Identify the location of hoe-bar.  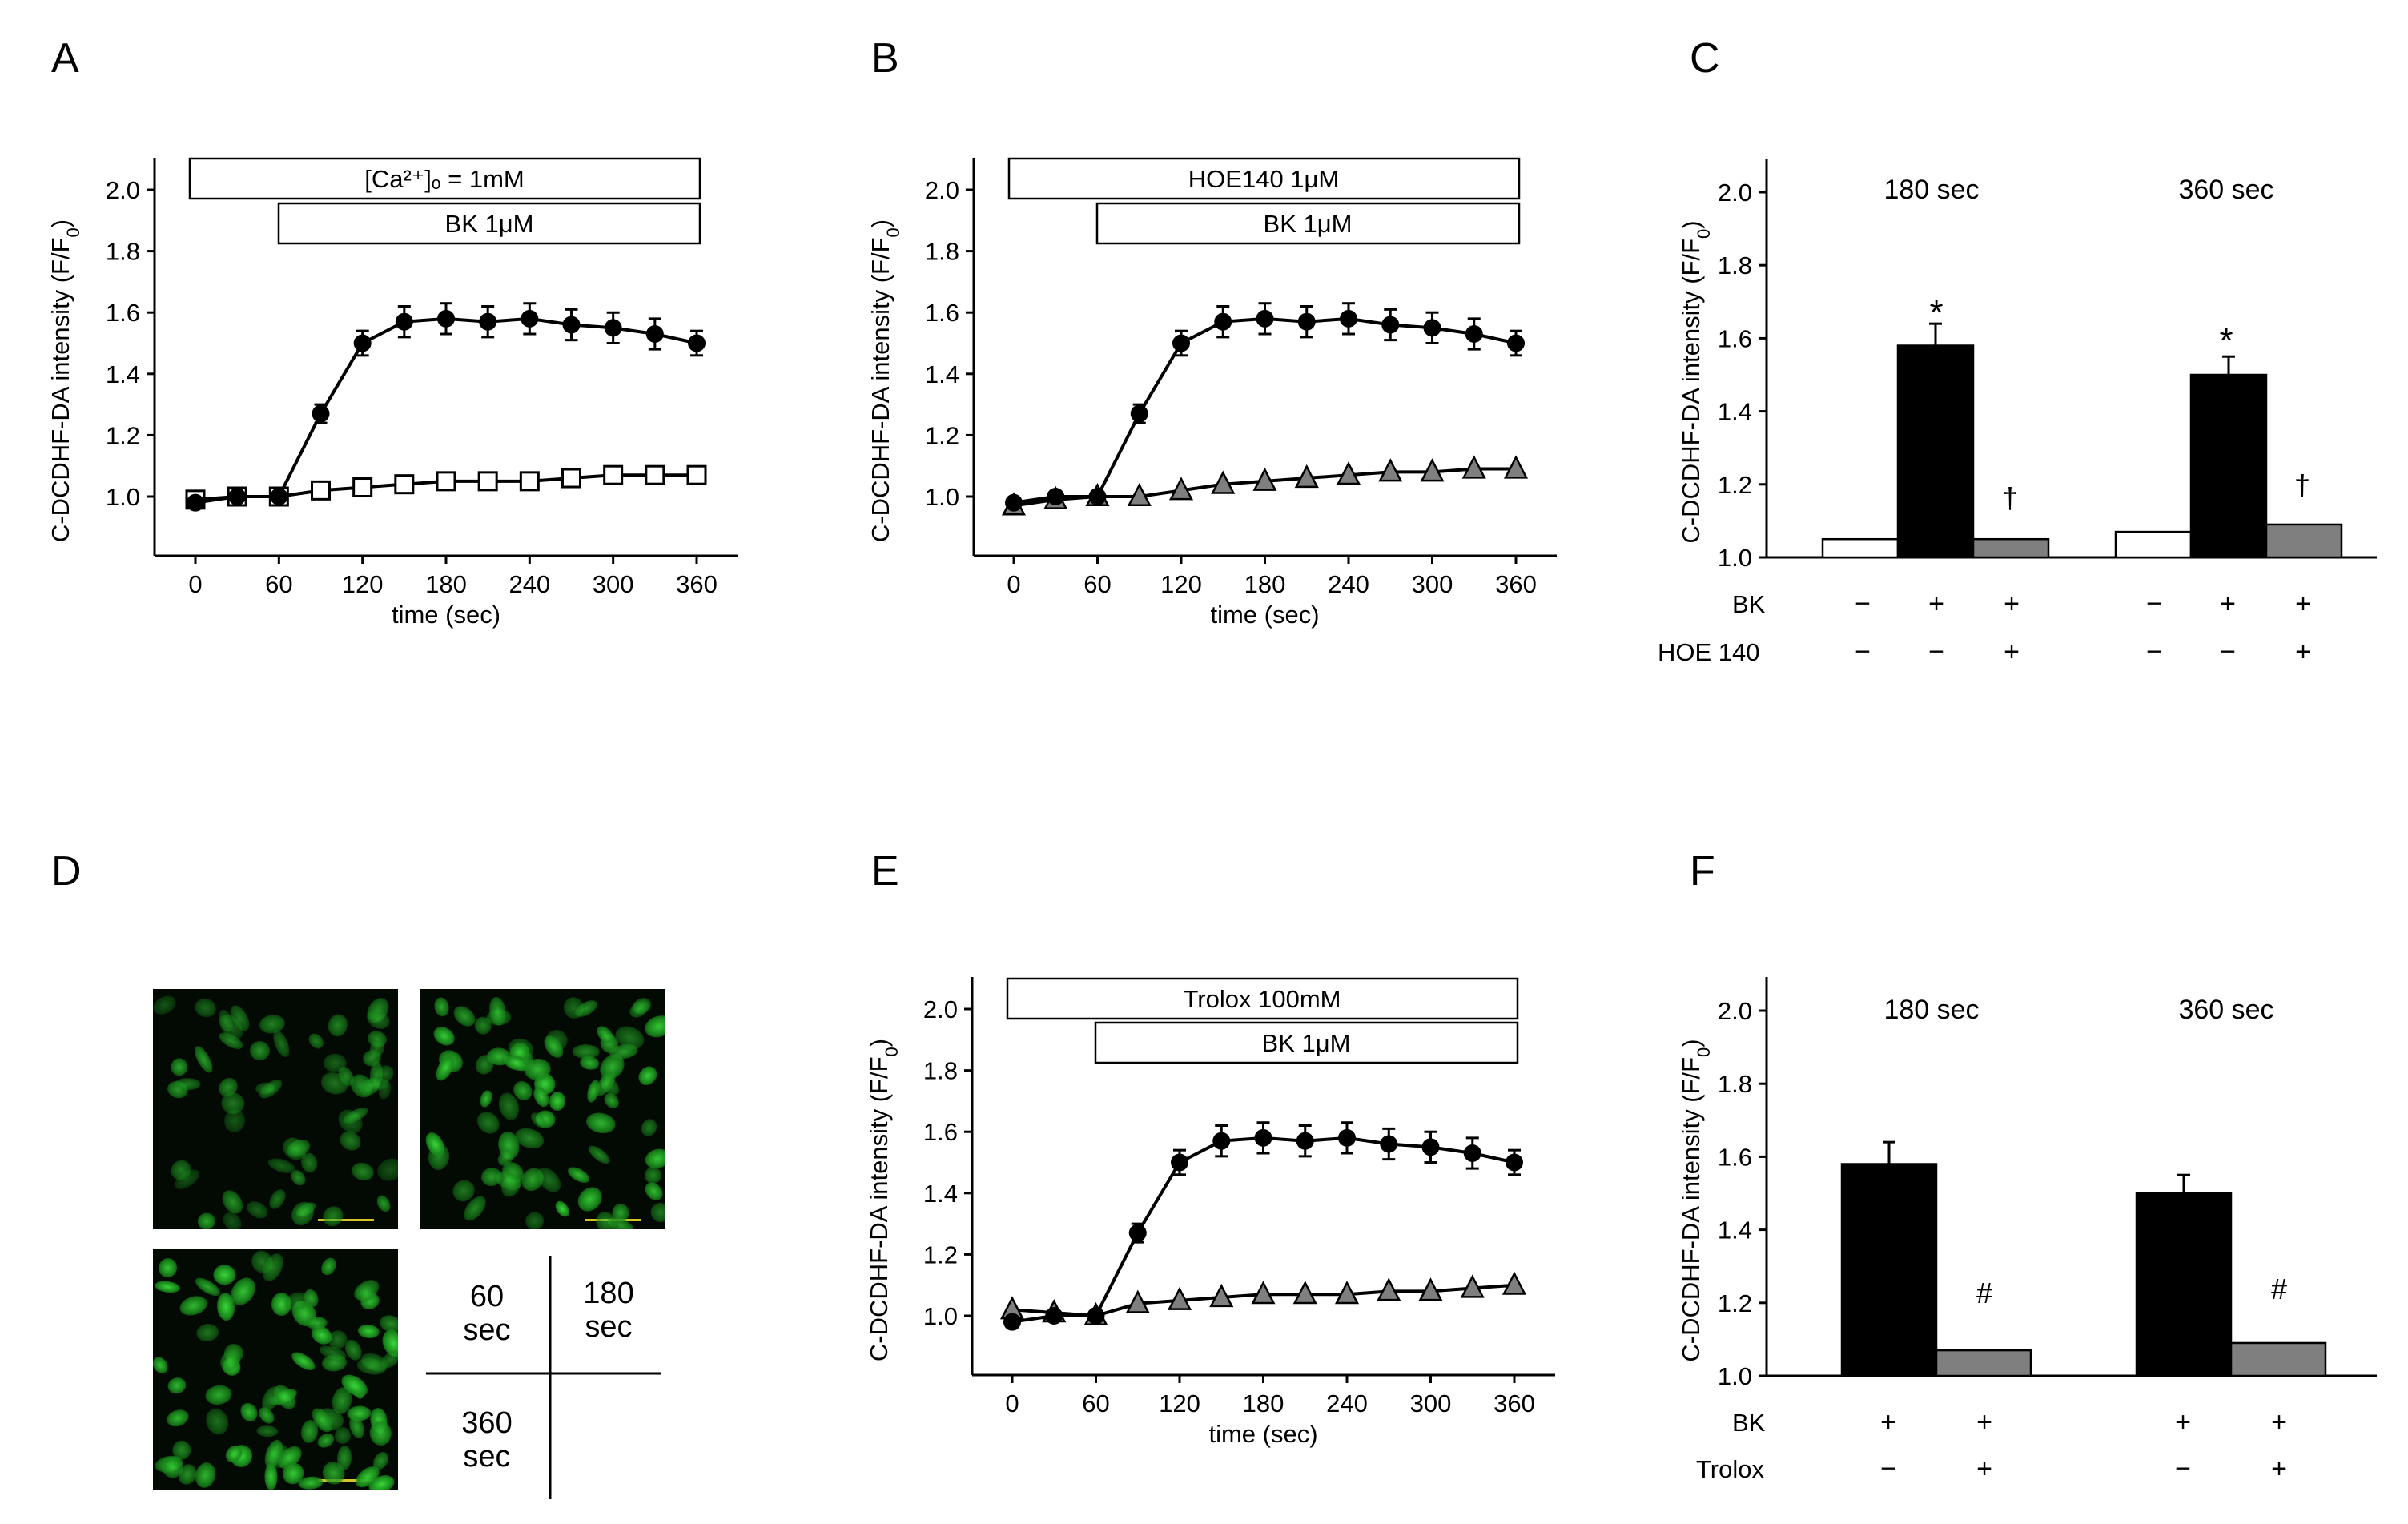
(1264, 179).